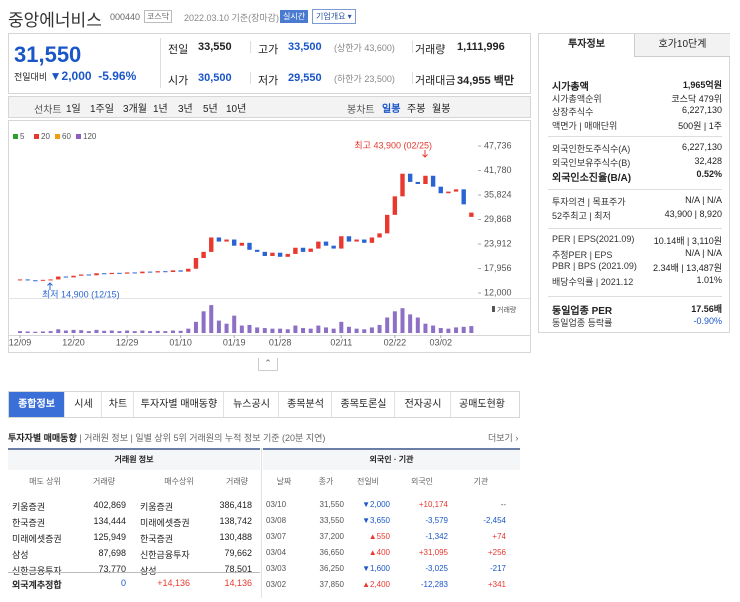  Describe the element at coordinates (305, 404) in the screenshot. I see `tab: 종목분석` at that location.